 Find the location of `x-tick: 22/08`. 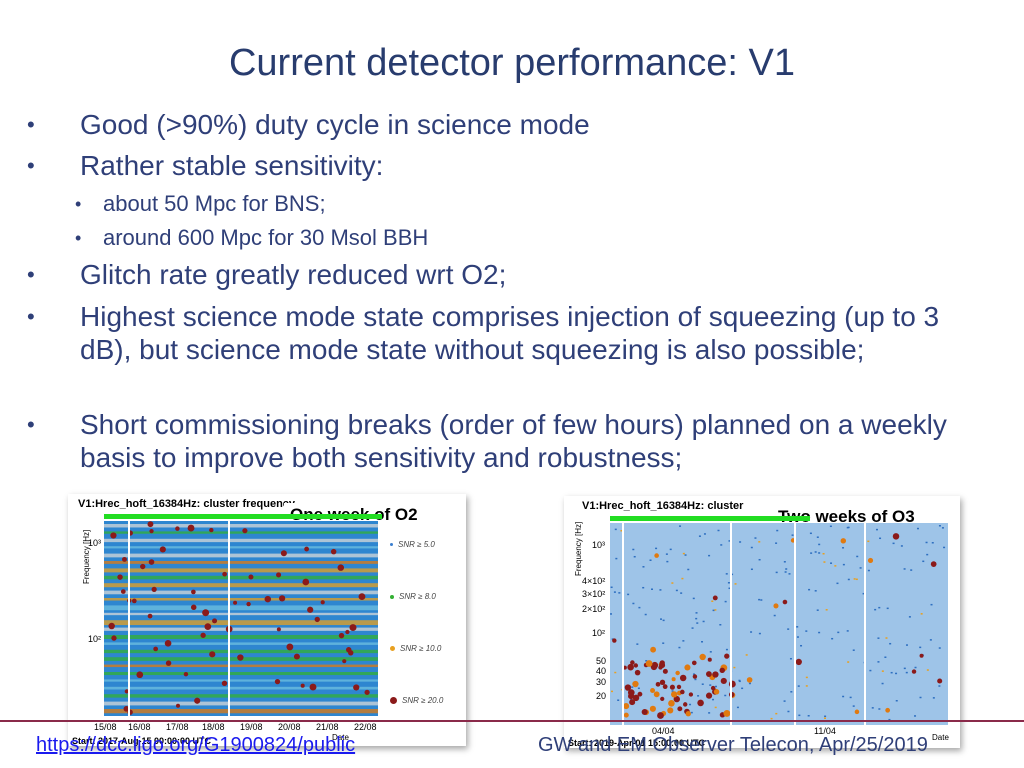

x-tick: 22/08 is located at coordinates (365, 727).